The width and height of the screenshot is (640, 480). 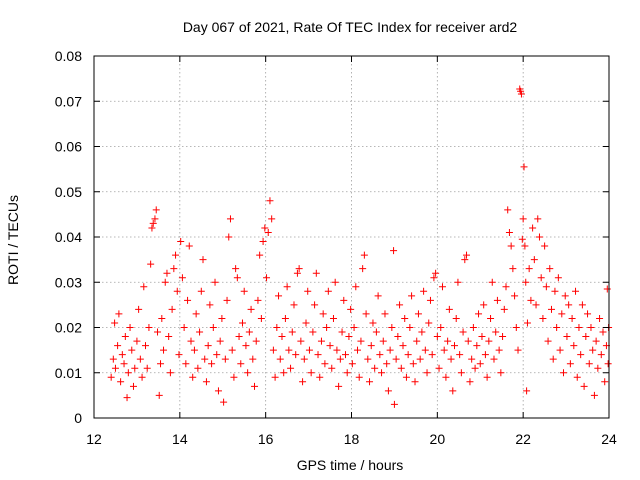 What do you see at coordinates (350, 465) in the screenshot?
I see `x-axis-title: GPS time / hours` at bounding box center [350, 465].